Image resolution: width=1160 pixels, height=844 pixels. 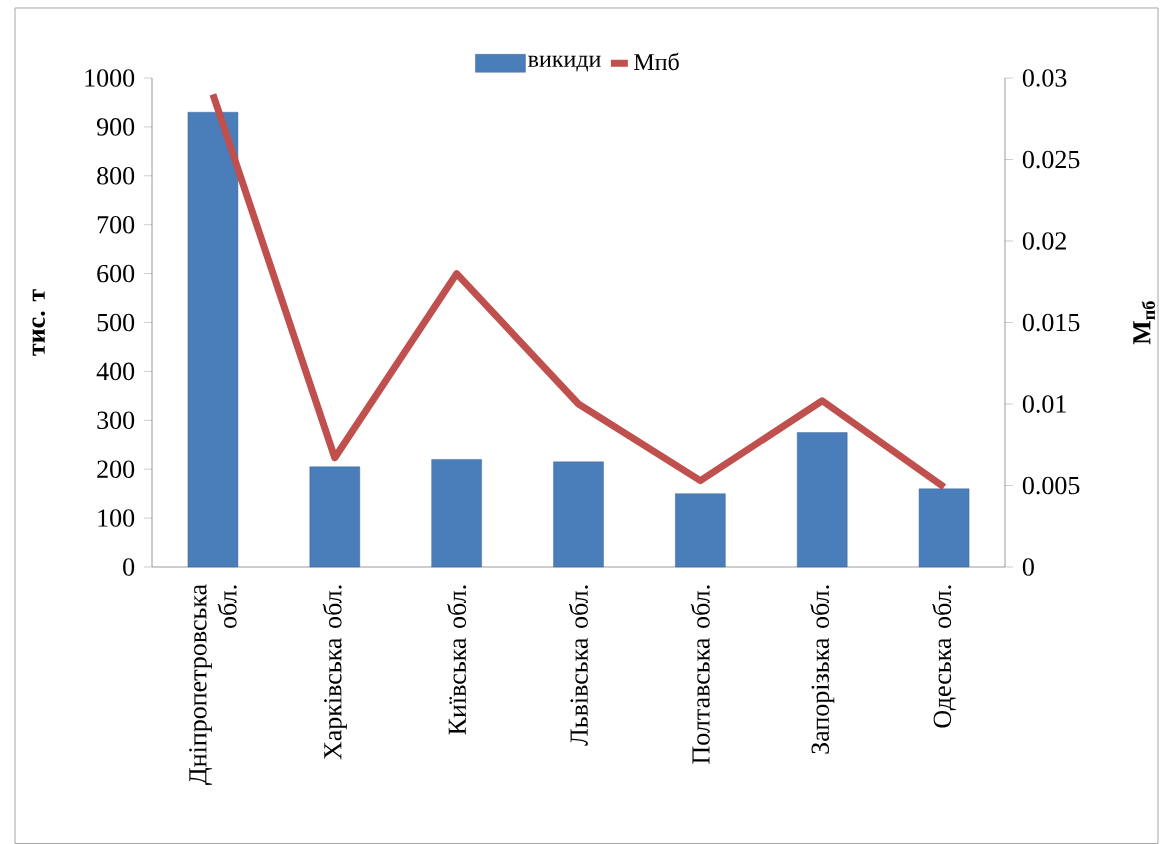 What do you see at coordinates (116, 176) in the screenshot?
I see `y-tick-label: 800` at bounding box center [116, 176].